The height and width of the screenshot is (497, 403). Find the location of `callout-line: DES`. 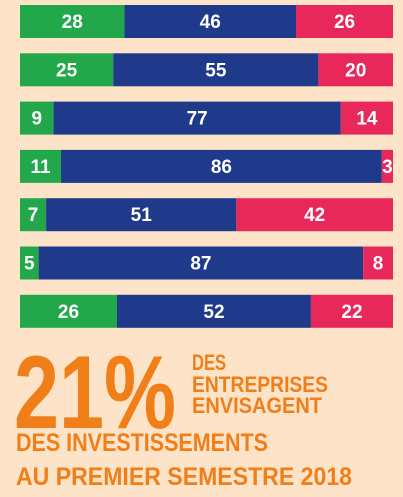

callout-line: DES is located at coordinates (209, 362).